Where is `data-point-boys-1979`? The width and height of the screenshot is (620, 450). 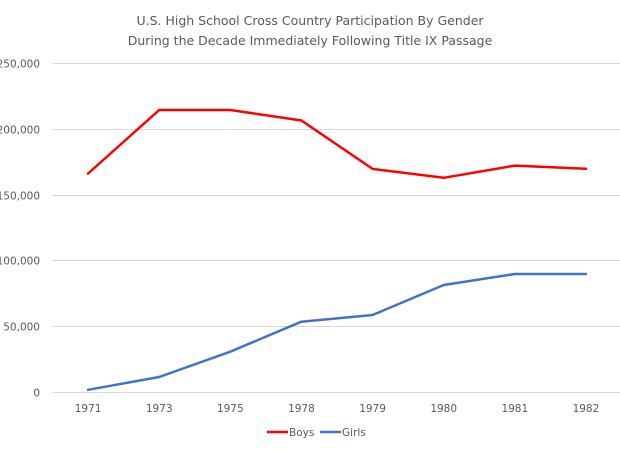
data-point-boys-1979 is located at coordinates (372, 169).